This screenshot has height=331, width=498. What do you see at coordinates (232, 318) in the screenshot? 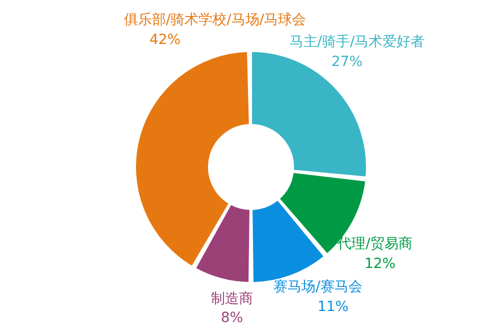
I see `data-label: 8%` at bounding box center [232, 318].